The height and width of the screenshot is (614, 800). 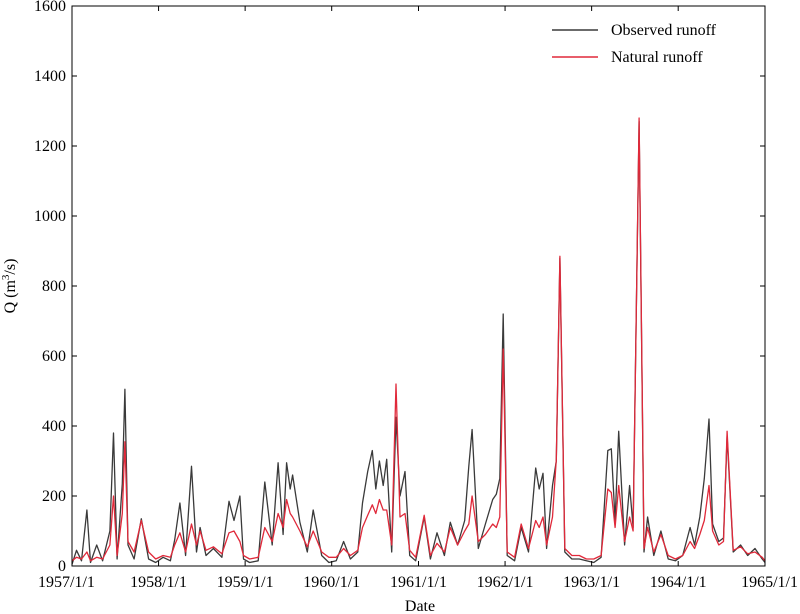 I want to click on x-tick-label: 1965/1/1, so click(x=769, y=582).